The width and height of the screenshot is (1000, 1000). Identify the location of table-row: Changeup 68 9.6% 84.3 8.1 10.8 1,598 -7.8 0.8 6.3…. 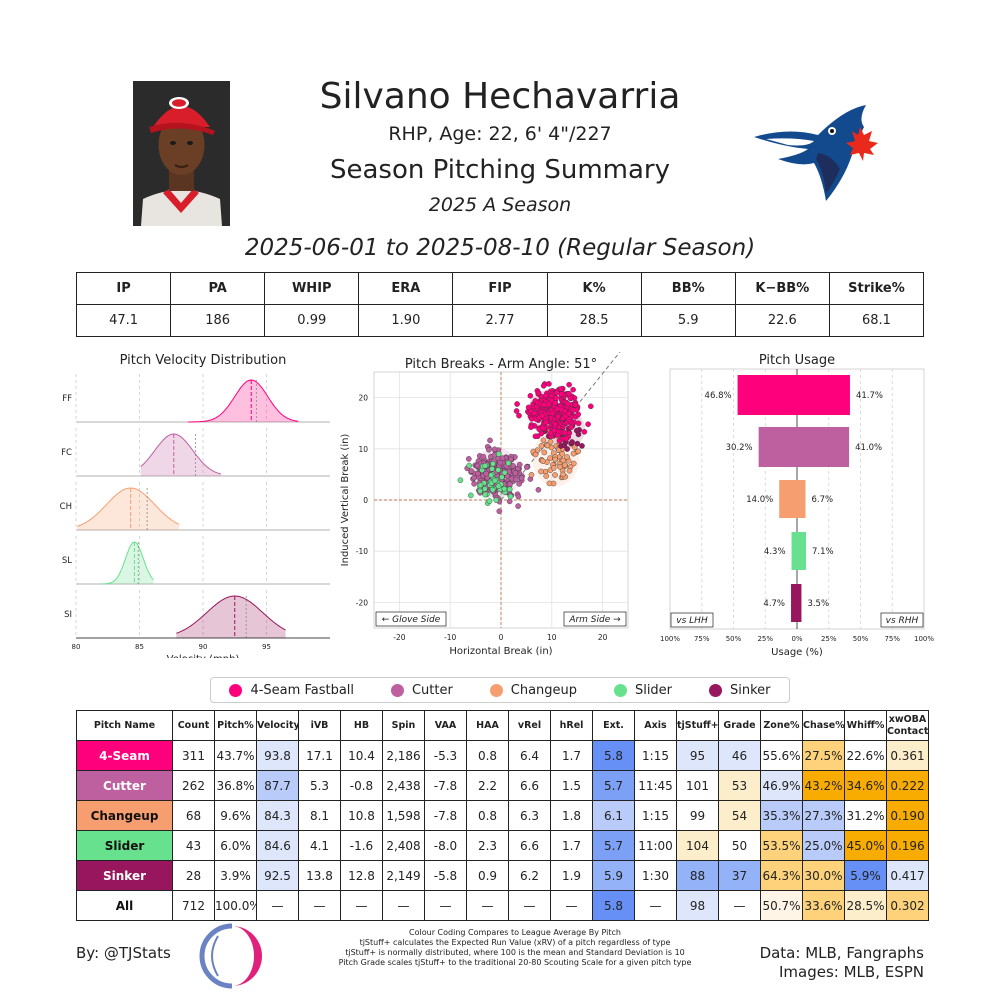
(502, 815).